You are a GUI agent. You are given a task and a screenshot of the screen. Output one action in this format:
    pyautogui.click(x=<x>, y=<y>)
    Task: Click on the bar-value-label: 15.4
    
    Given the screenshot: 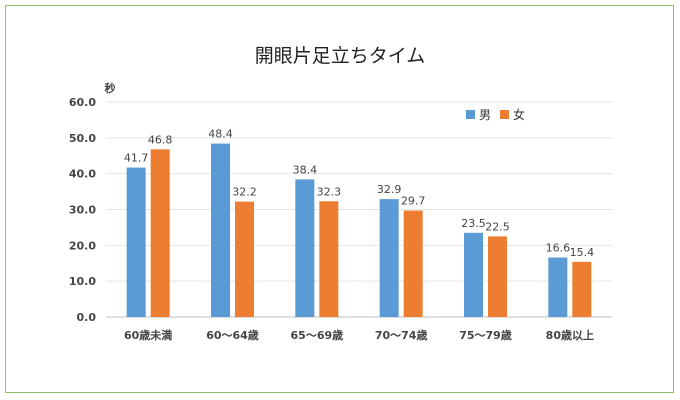 What is the action you would take?
    pyautogui.click(x=582, y=252)
    